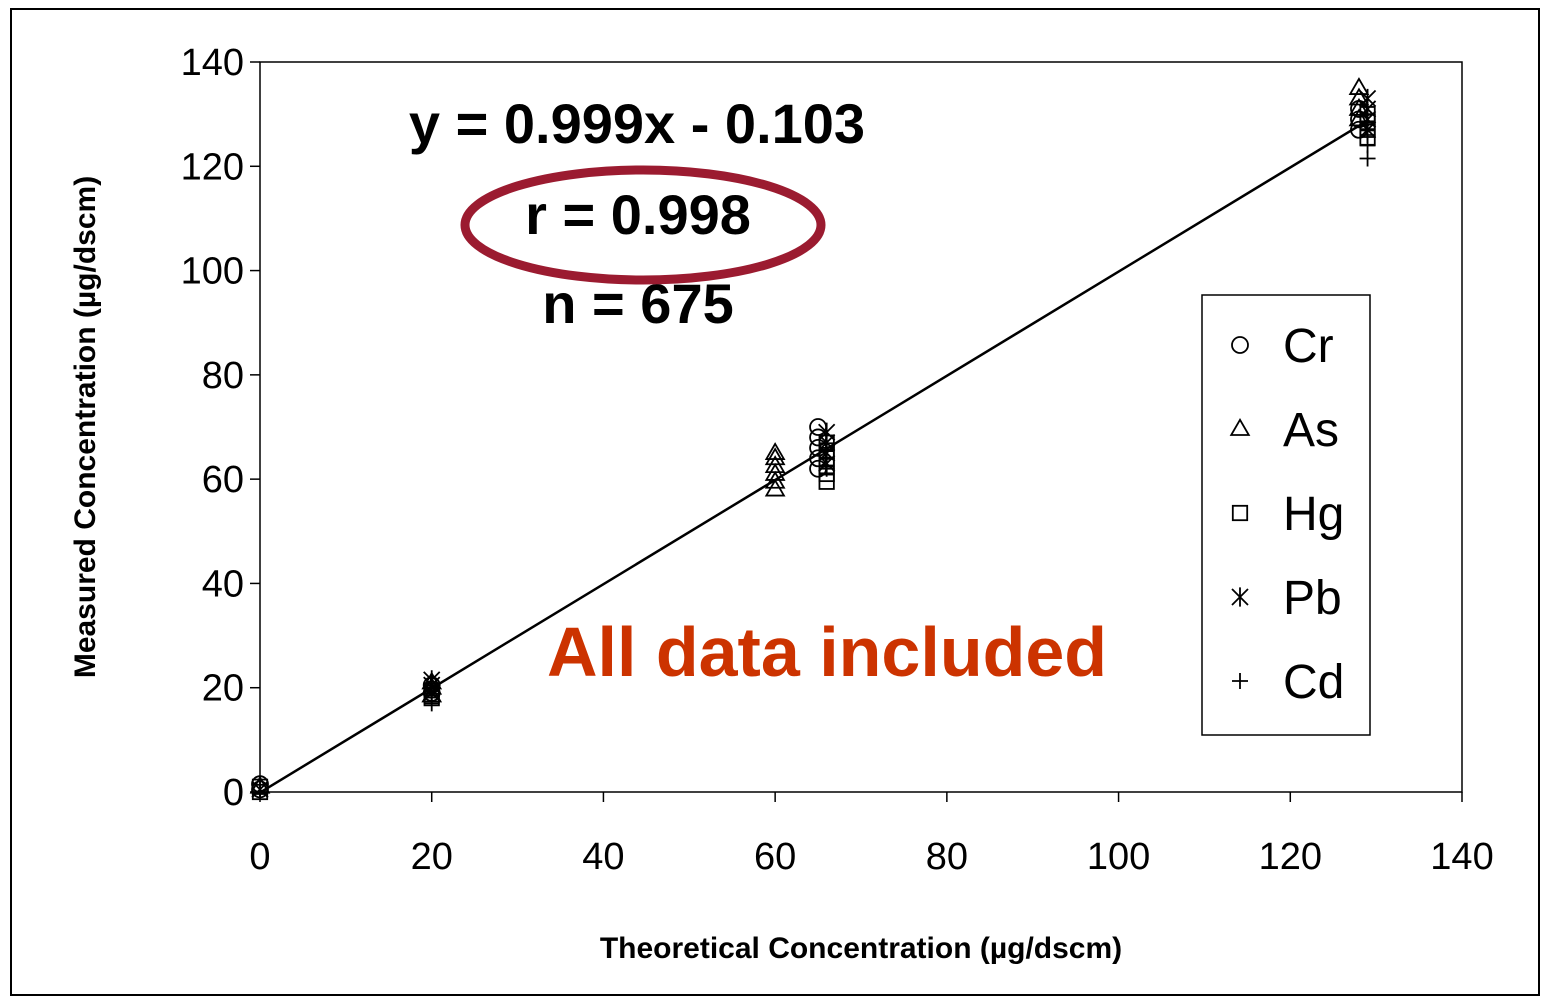  Describe the element at coordinates (1240, 513) in the screenshot. I see `legend-marker-hg` at that location.